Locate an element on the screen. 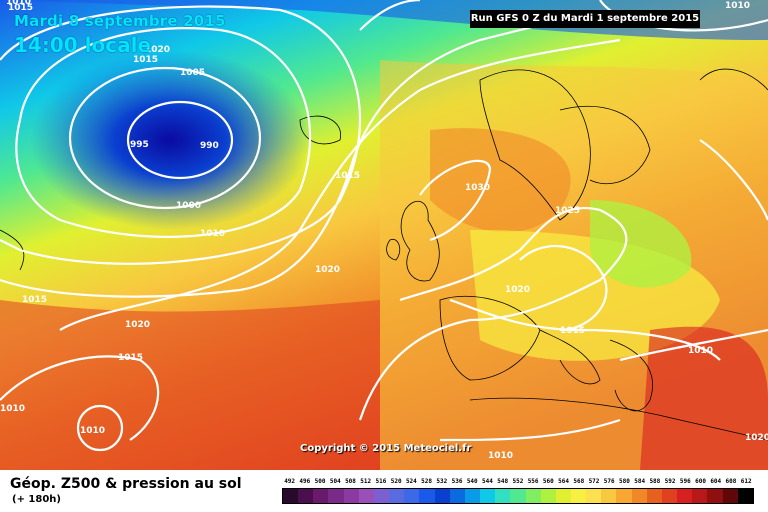  copyright: Copyright © 2015 Meteociel.fr is located at coordinates (386, 448).